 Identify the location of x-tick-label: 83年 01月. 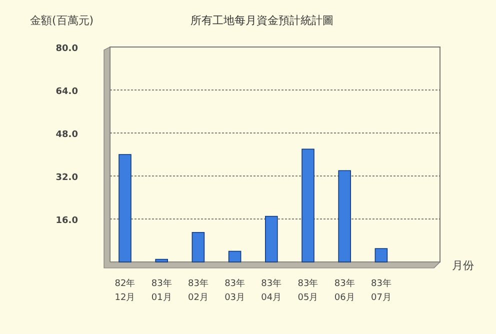
(161, 290).